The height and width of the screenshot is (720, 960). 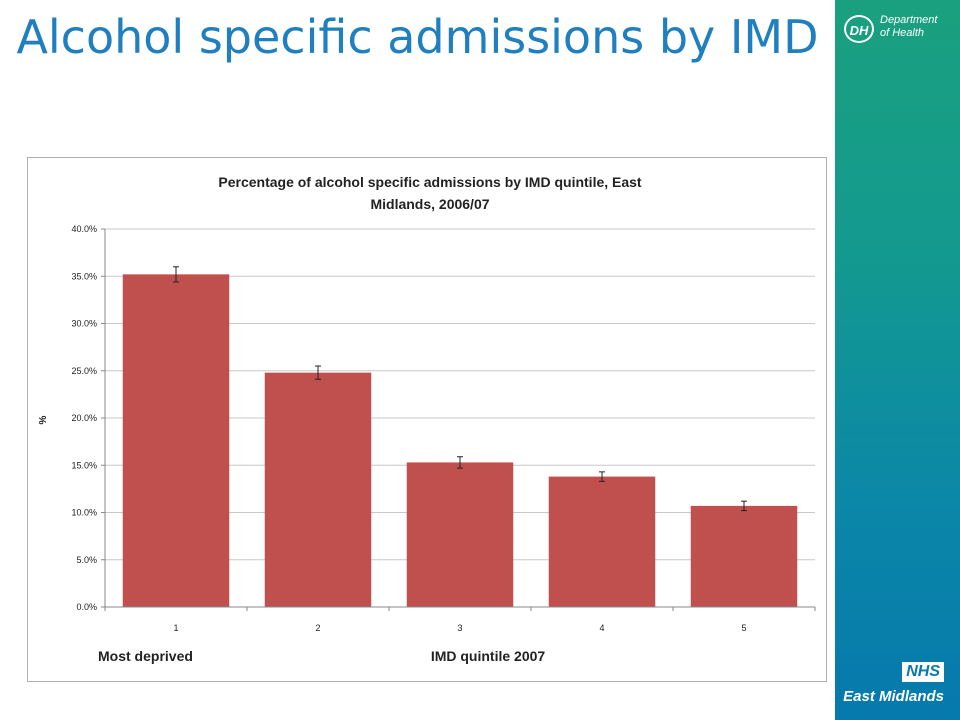 What do you see at coordinates (84, 465) in the screenshot?
I see `y-tick-label: 15.0%` at bounding box center [84, 465].